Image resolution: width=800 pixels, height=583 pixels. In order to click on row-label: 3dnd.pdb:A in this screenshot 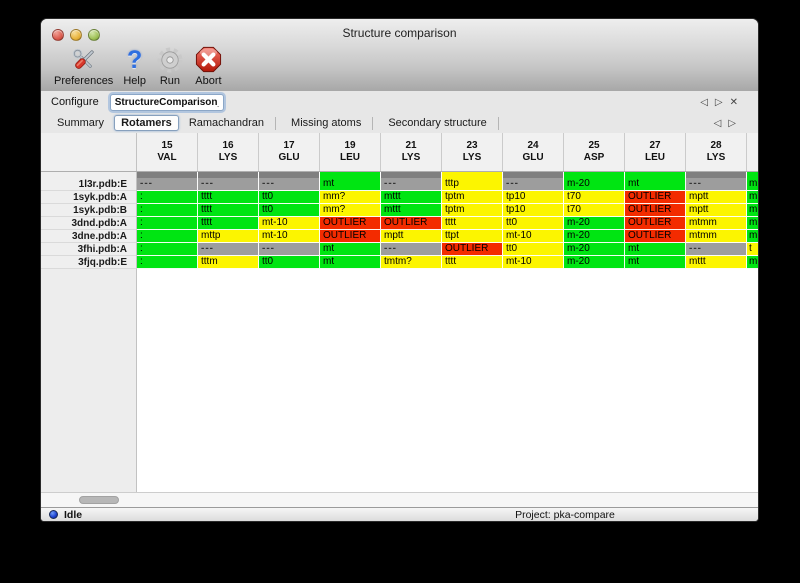, I will do `click(89, 223)`.